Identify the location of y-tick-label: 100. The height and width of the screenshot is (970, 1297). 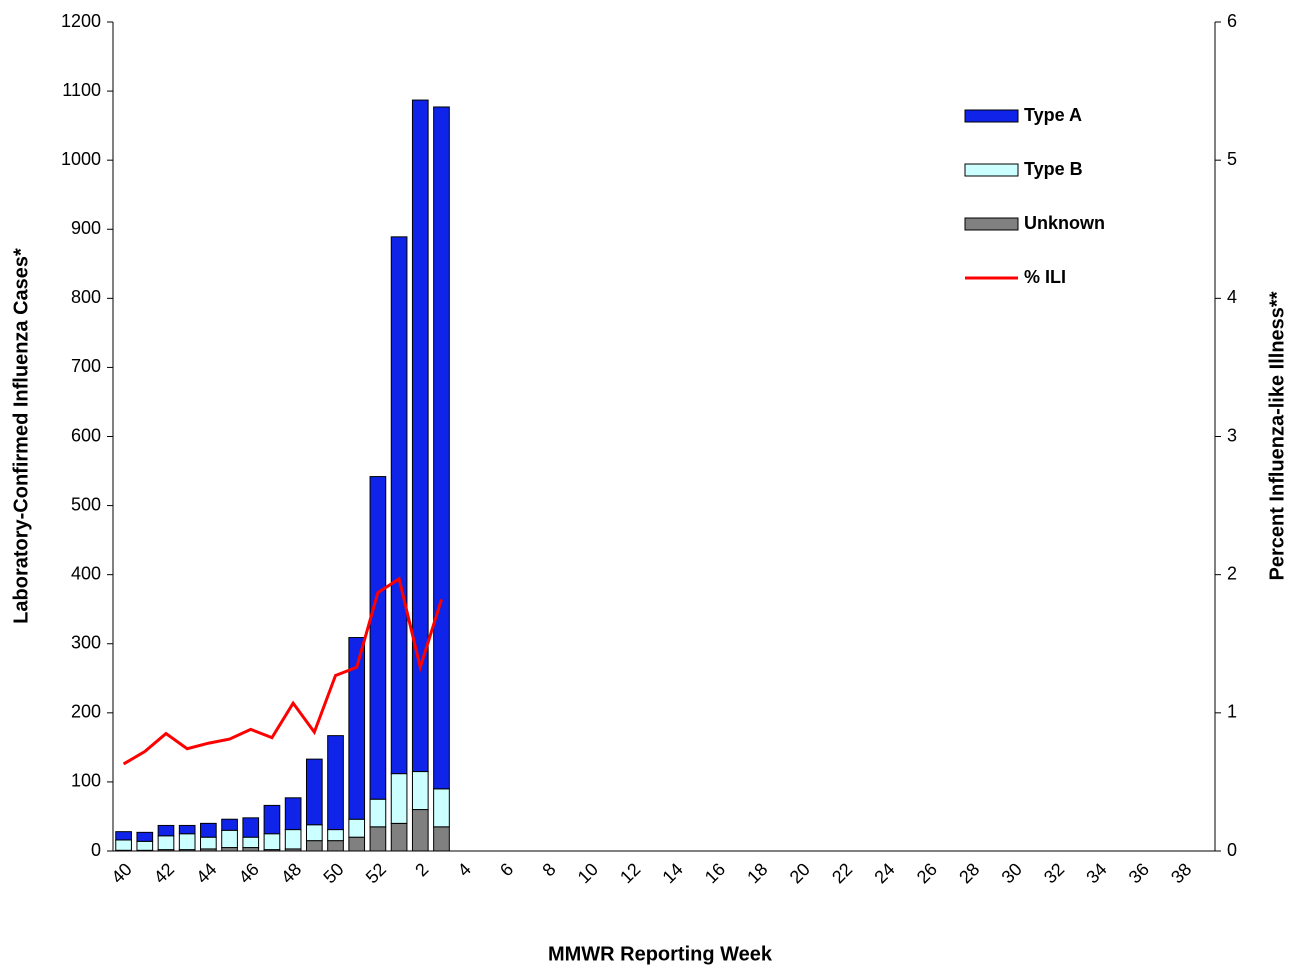
(86, 781).